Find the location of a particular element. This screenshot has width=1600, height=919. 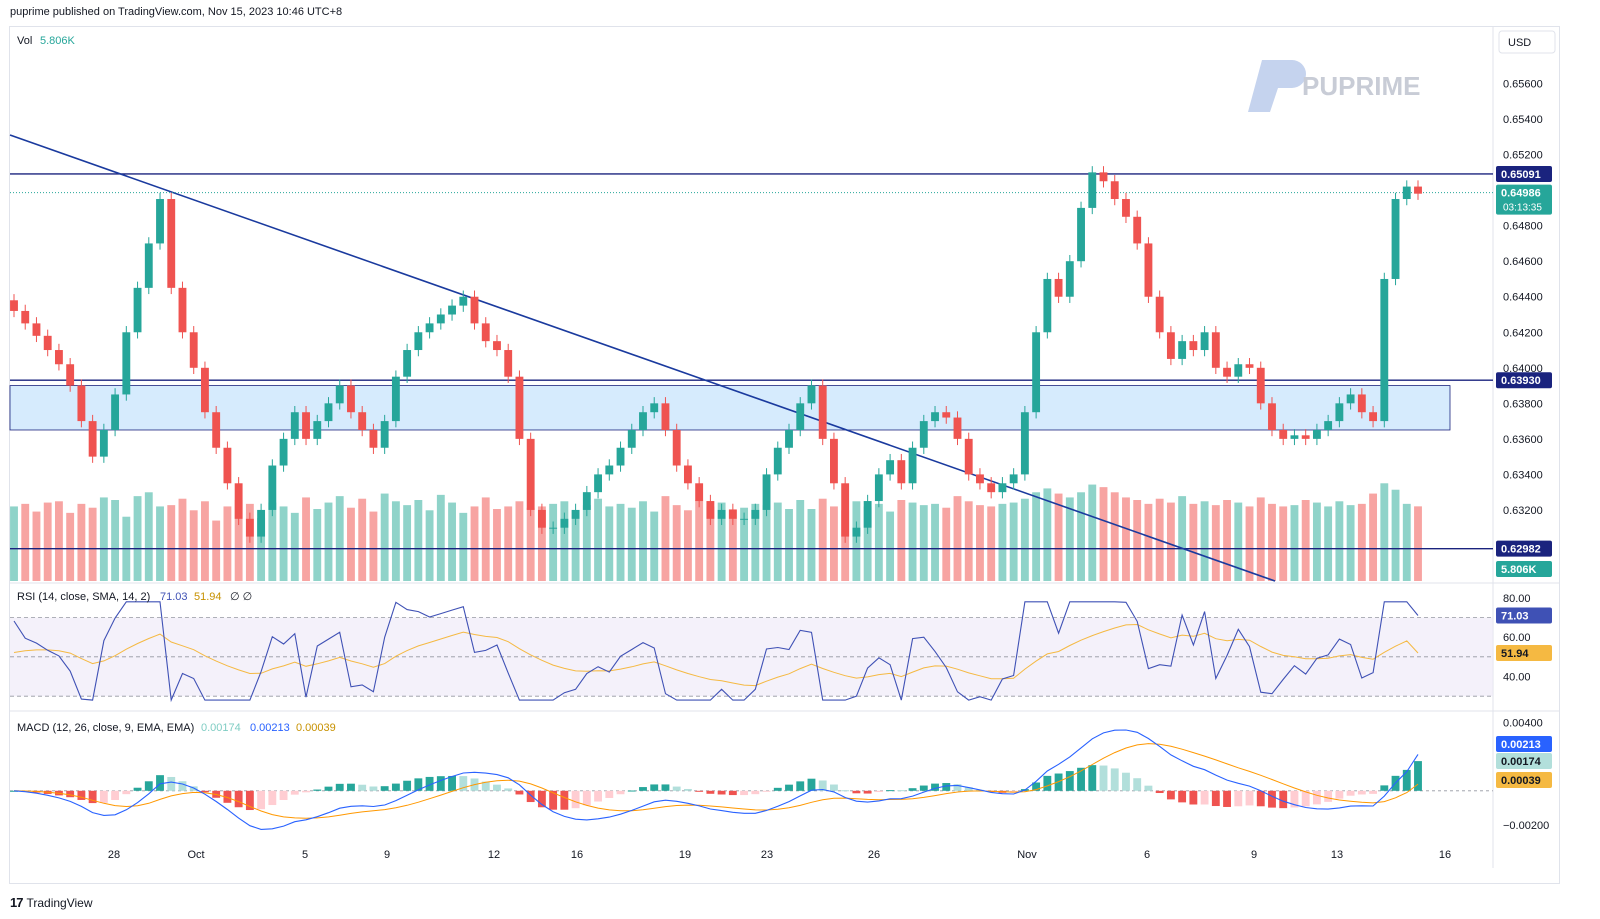

currency-button-box is located at coordinates (1527, 42).